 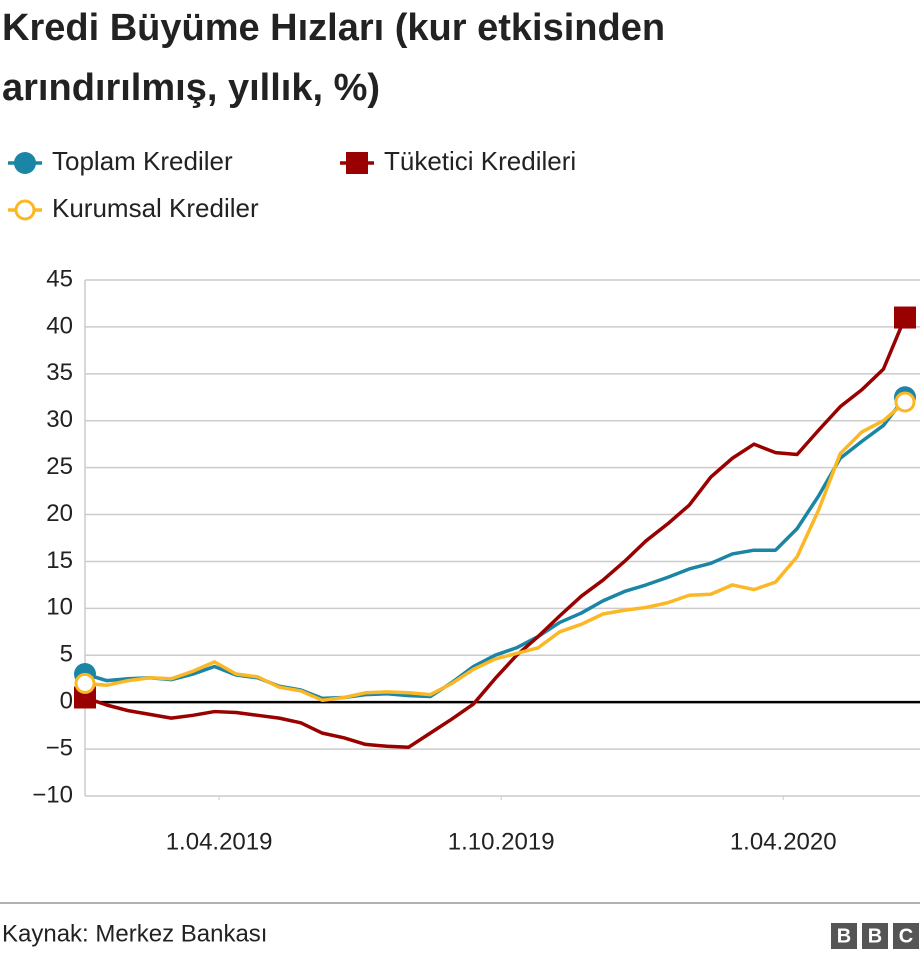 I want to click on y-tick-label: 15, so click(x=59, y=560).